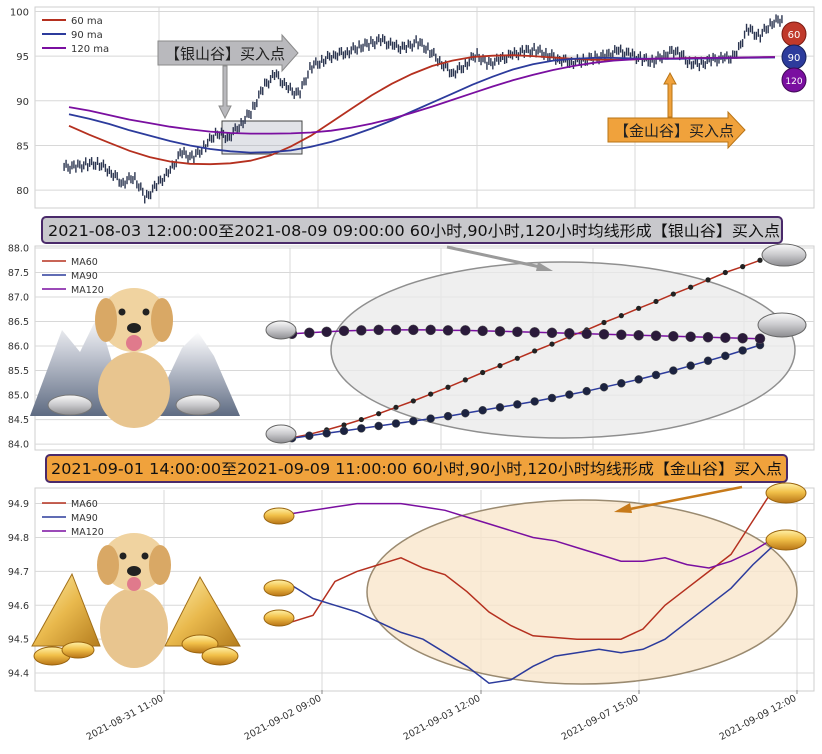  I want to click on mid-y-tick-label: 84.0, so click(18, 445).